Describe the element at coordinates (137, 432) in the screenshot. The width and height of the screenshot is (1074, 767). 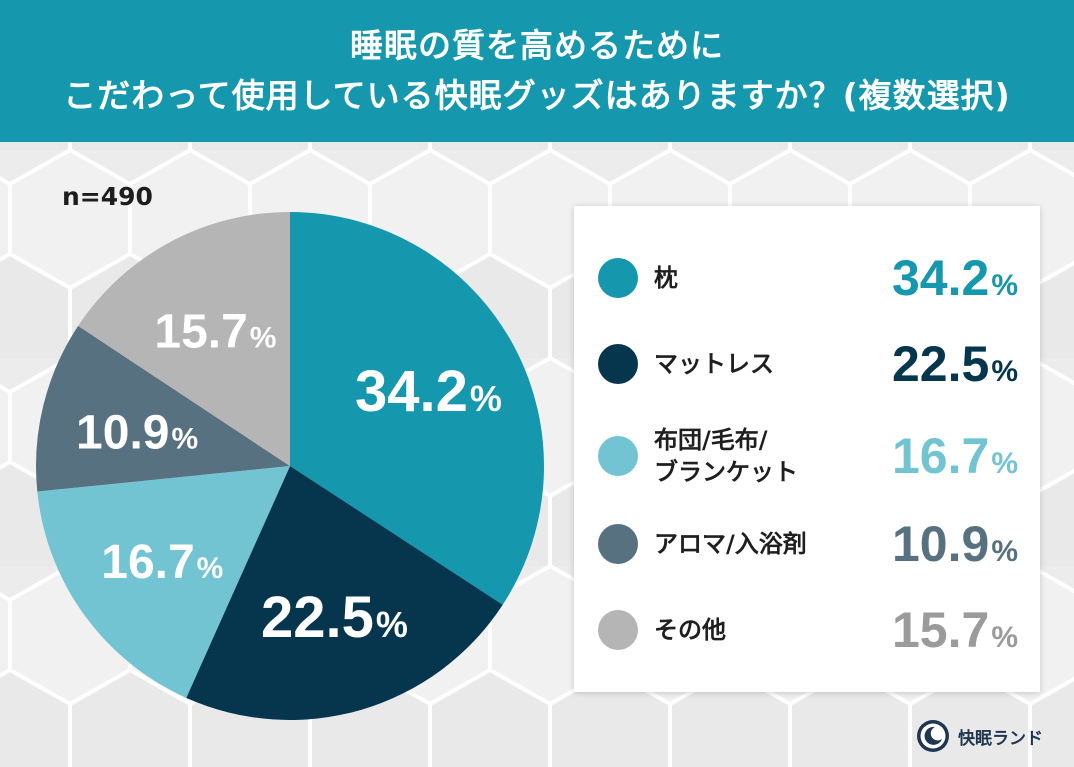
I see `pie-label-aroma-bath: 10.9%` at that location.